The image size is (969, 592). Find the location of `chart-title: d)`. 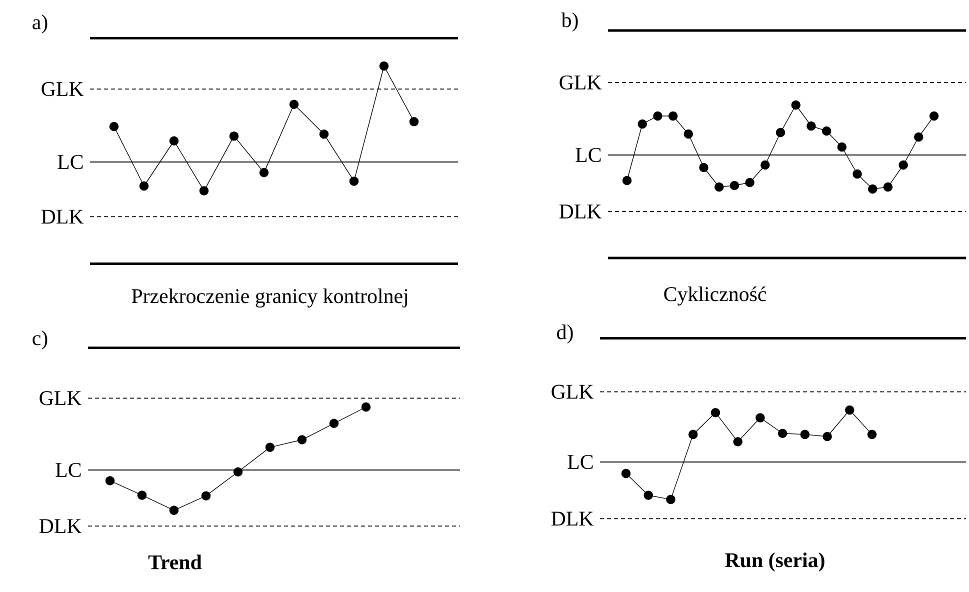

chart-title: d) is located at coordinates (565, 334).